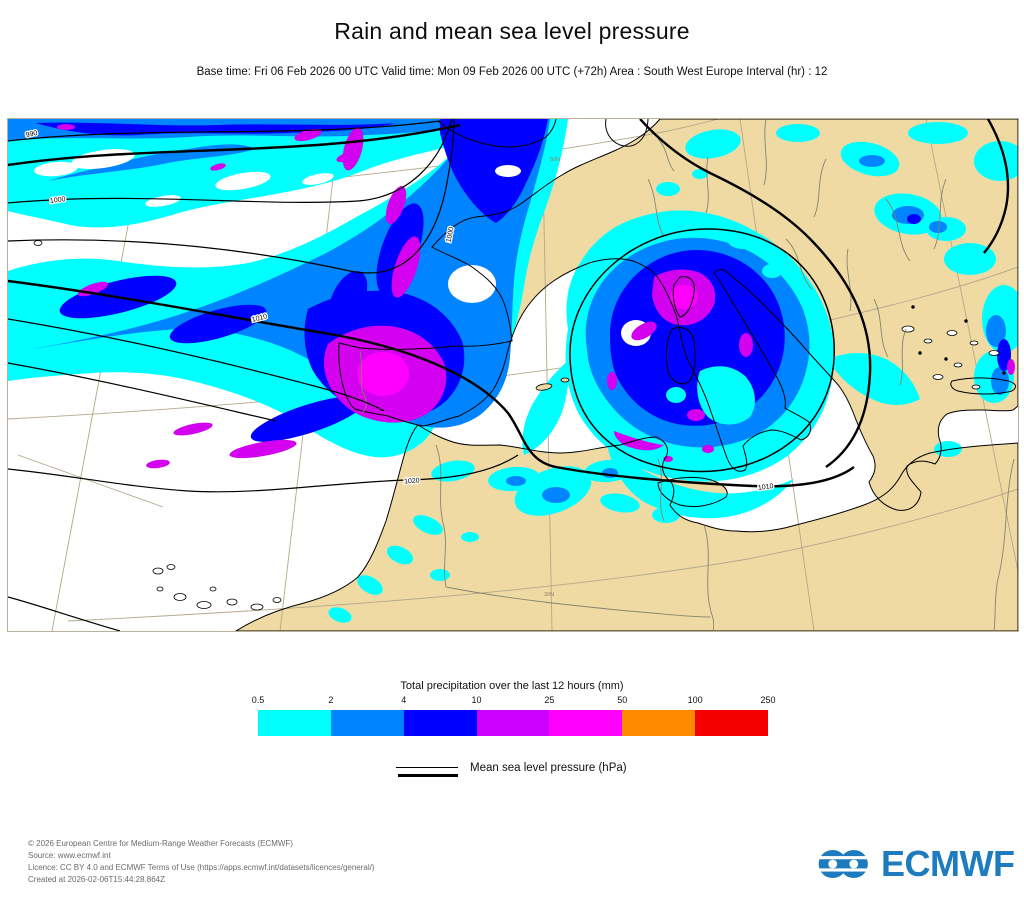  I want to click on mslp-line-sample, so click(427, 772).